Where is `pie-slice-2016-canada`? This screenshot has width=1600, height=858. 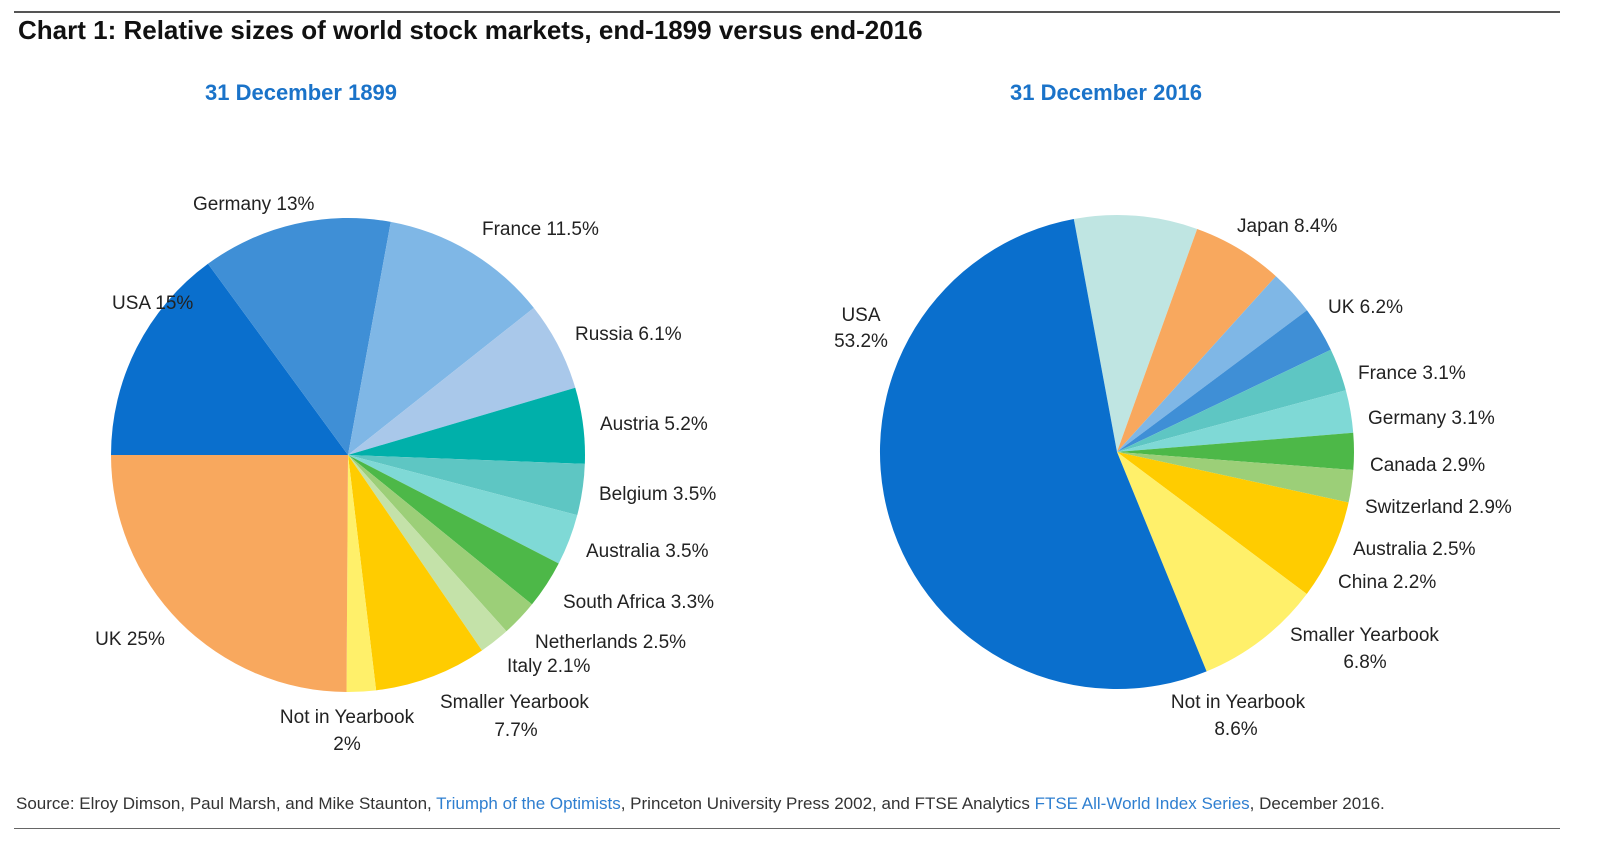
pie-slice-2016-canada is located at coordinates (1231, 400).